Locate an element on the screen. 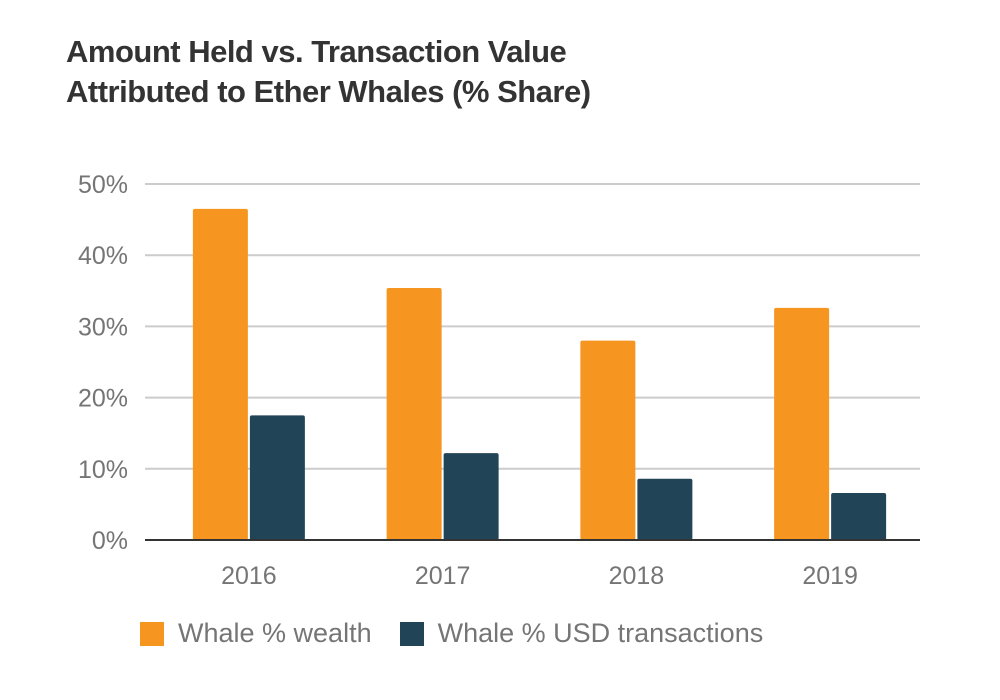 The width and height of the screenshot is (1000, 700). bar-usd-transactions-2016 is located at coordinates (277, 477).